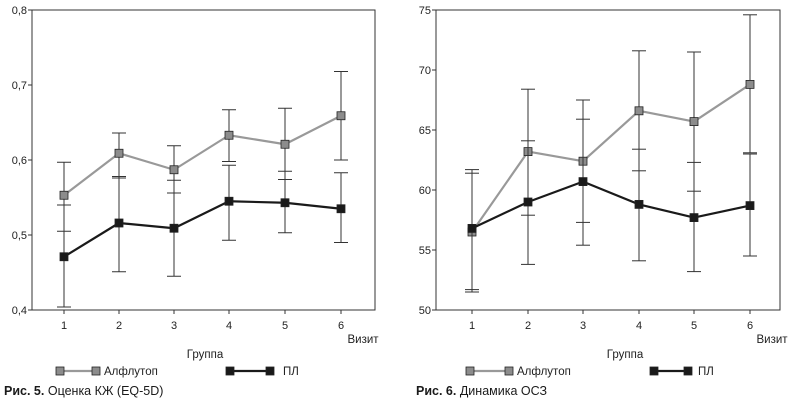  I want to click on y-tick-label: 60, so click(425, 191).